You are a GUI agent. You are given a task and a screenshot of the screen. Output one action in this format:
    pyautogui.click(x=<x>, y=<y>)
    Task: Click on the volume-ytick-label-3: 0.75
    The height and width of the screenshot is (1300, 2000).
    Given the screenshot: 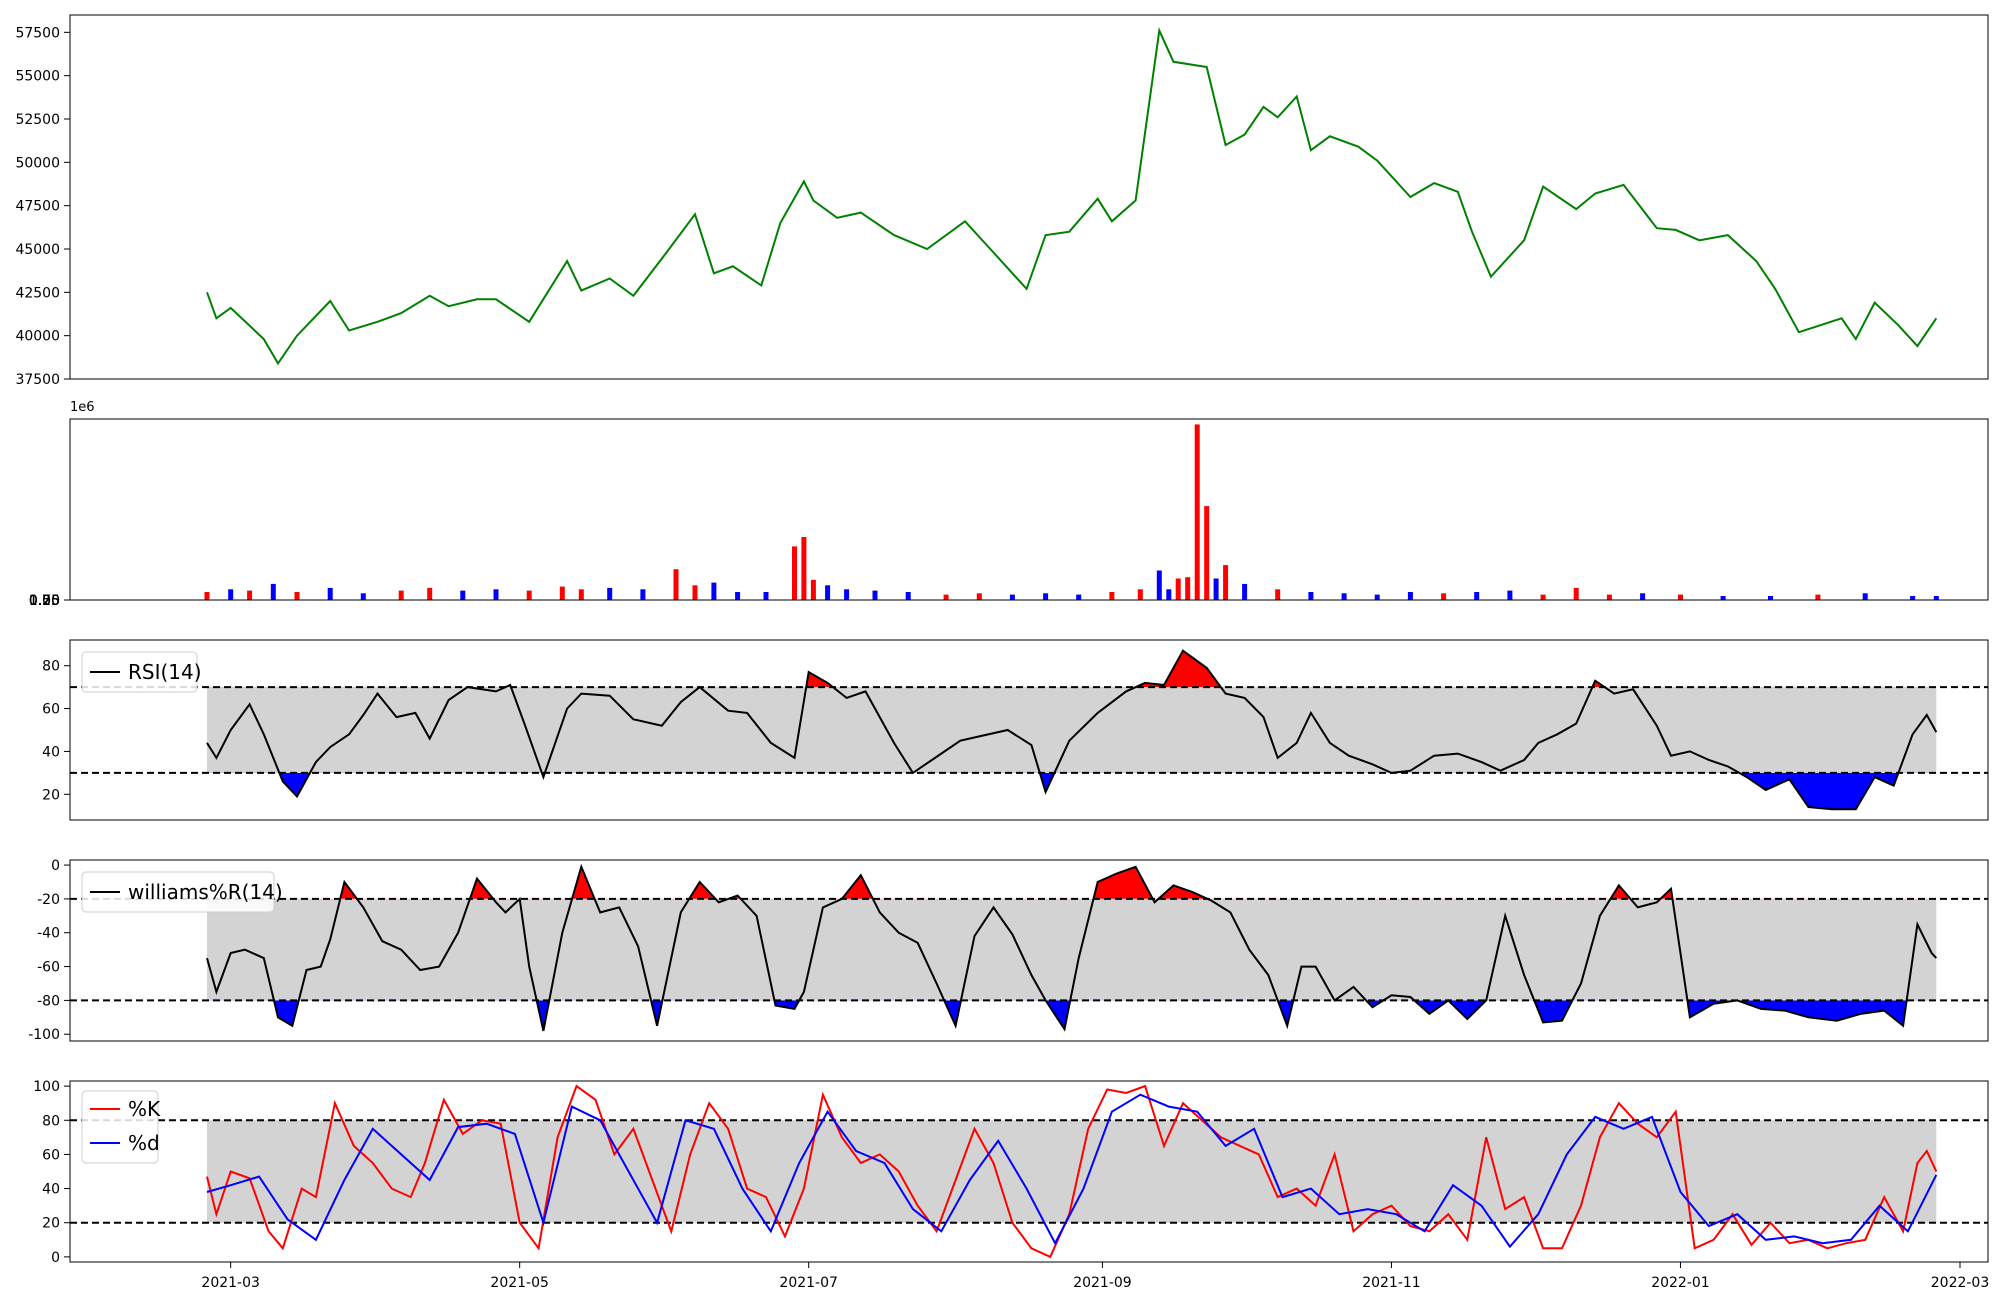 What is the action you would take?
    pyautogui.click(x=44, y=601)
    